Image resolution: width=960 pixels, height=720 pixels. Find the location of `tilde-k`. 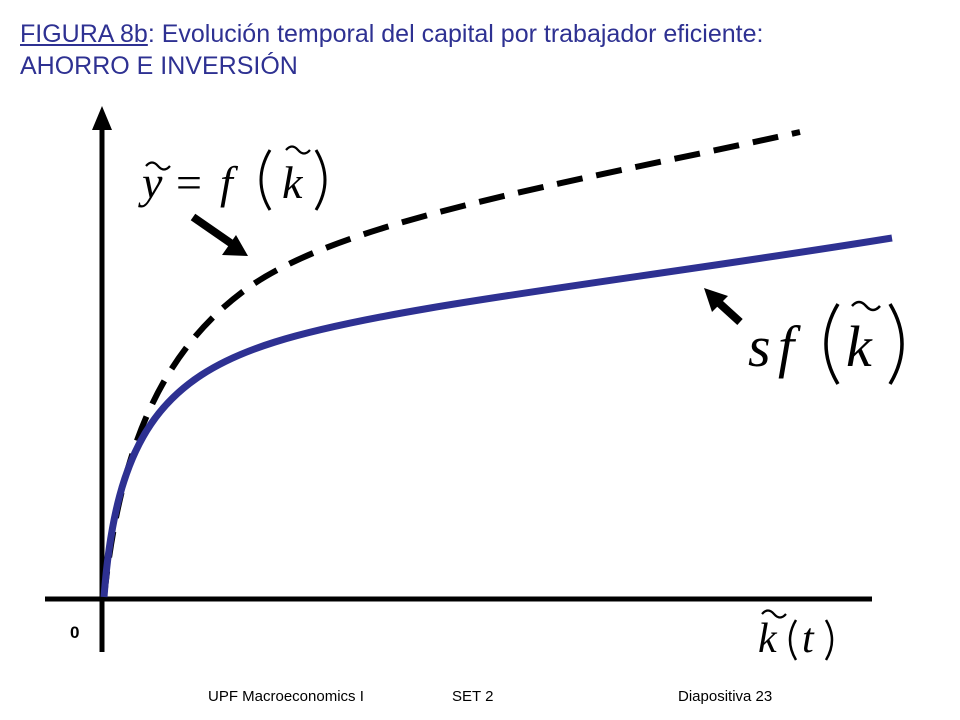

tilde-k is located at coordinates (298, 150).